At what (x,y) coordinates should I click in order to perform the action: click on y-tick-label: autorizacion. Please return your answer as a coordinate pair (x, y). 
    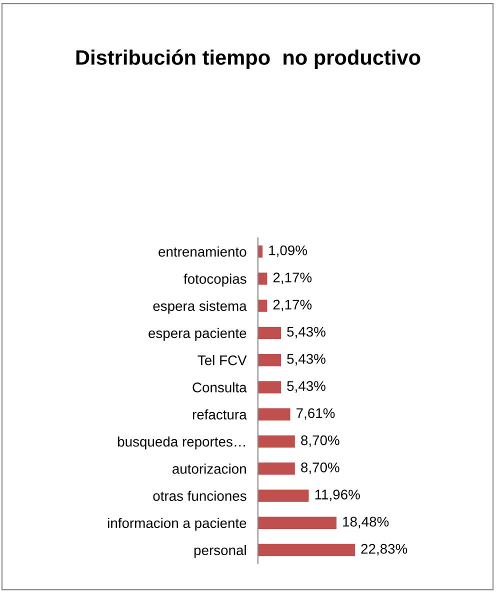
    Looking at the image, I should click on (209, 469).